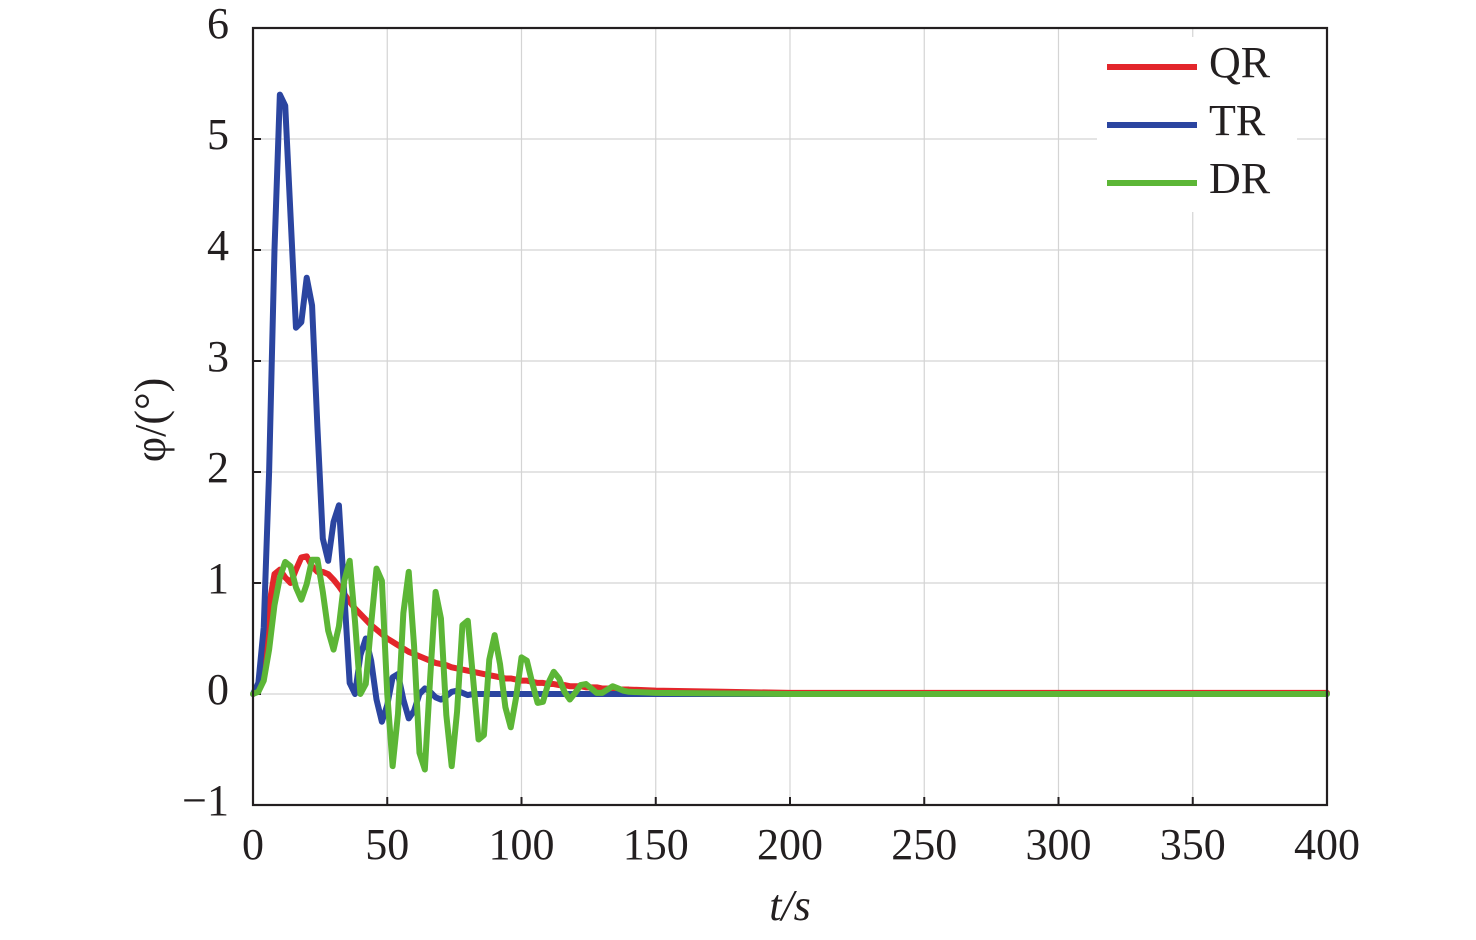 The height and width of the screenshot is (940, 1476). I want to click on y-tick-label: 2, so click(218, 467).